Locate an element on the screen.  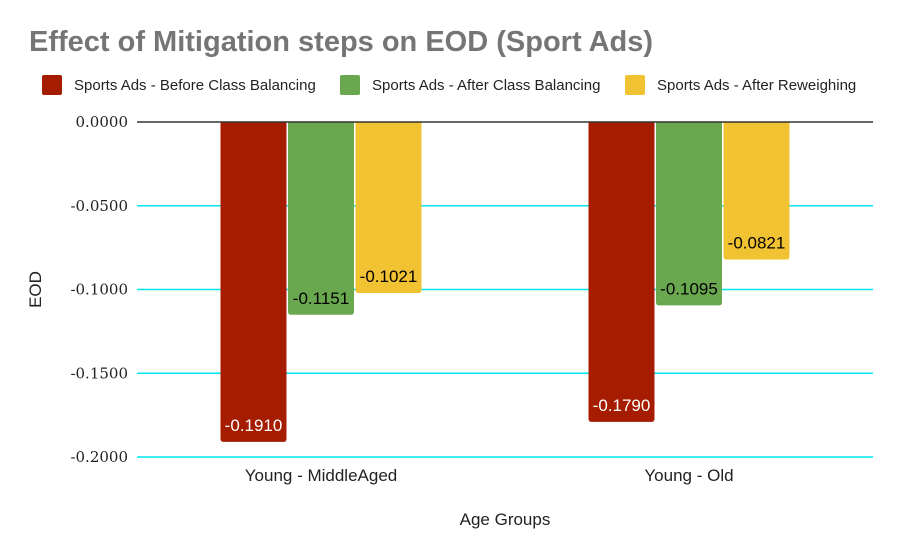
y-tick-label: -0.1500 is located at coordinates (99, 373).